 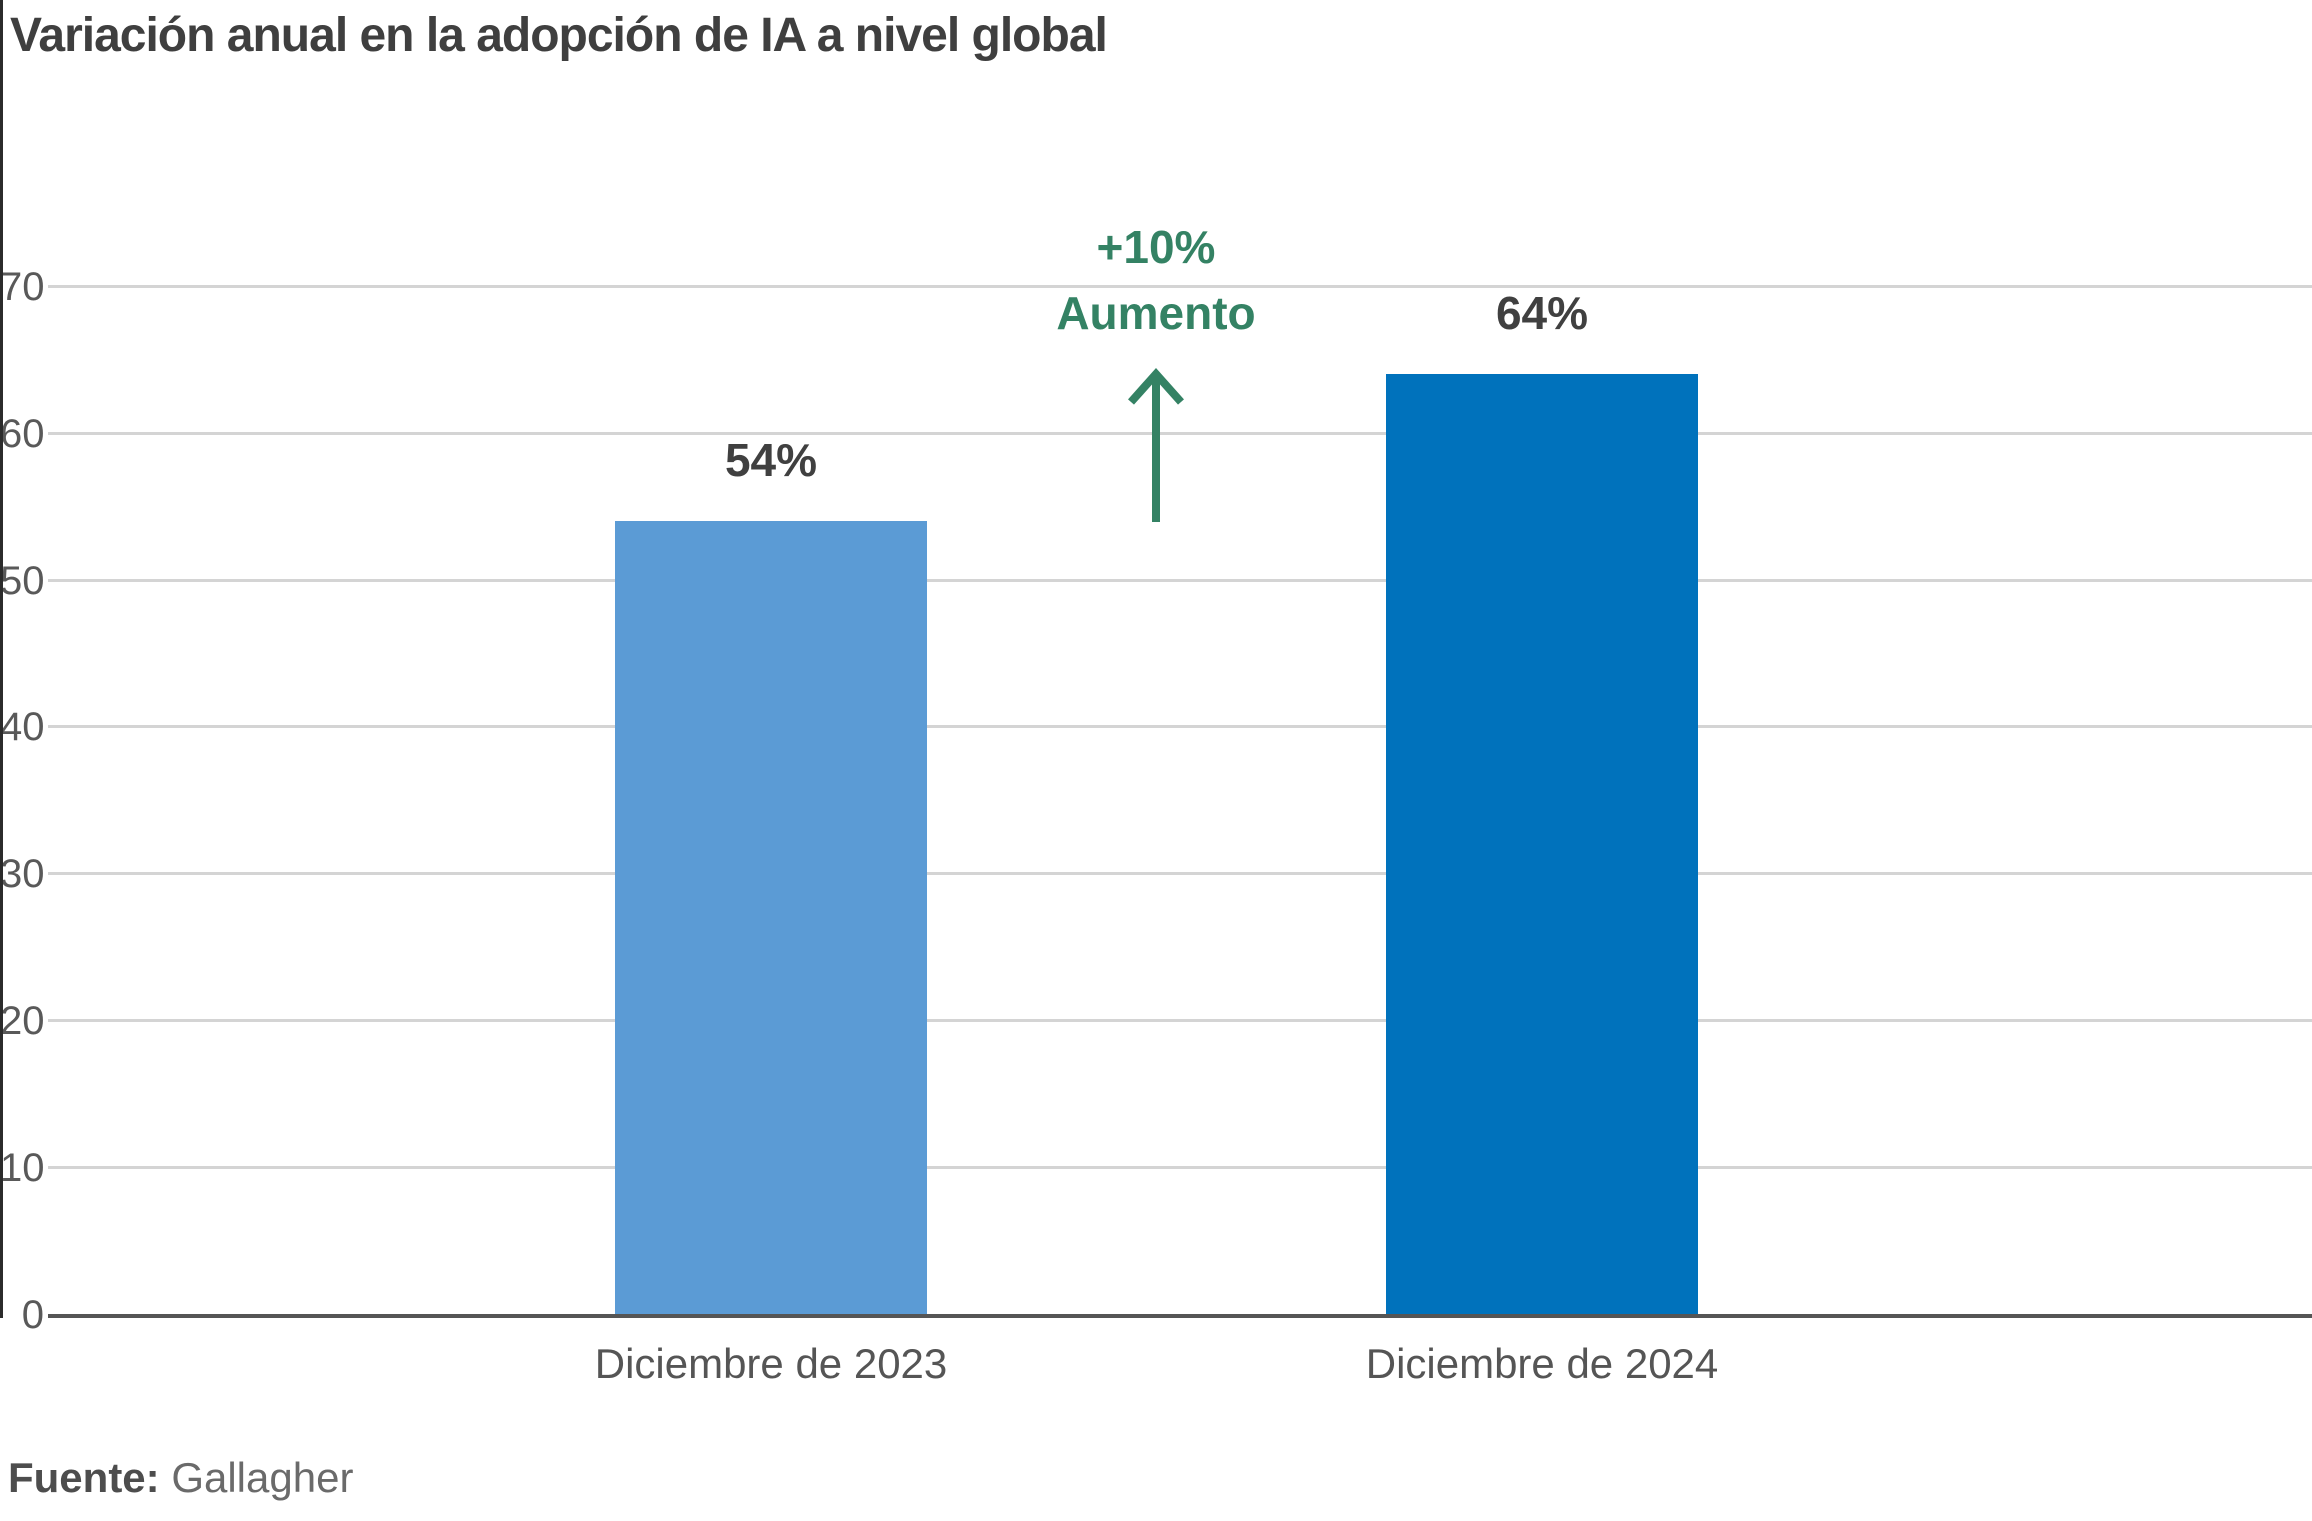 What do you see at coordinates (22, 286) in the screenshot?
I see `y-tick-label-70: 70` at bounding box center [22, 286].